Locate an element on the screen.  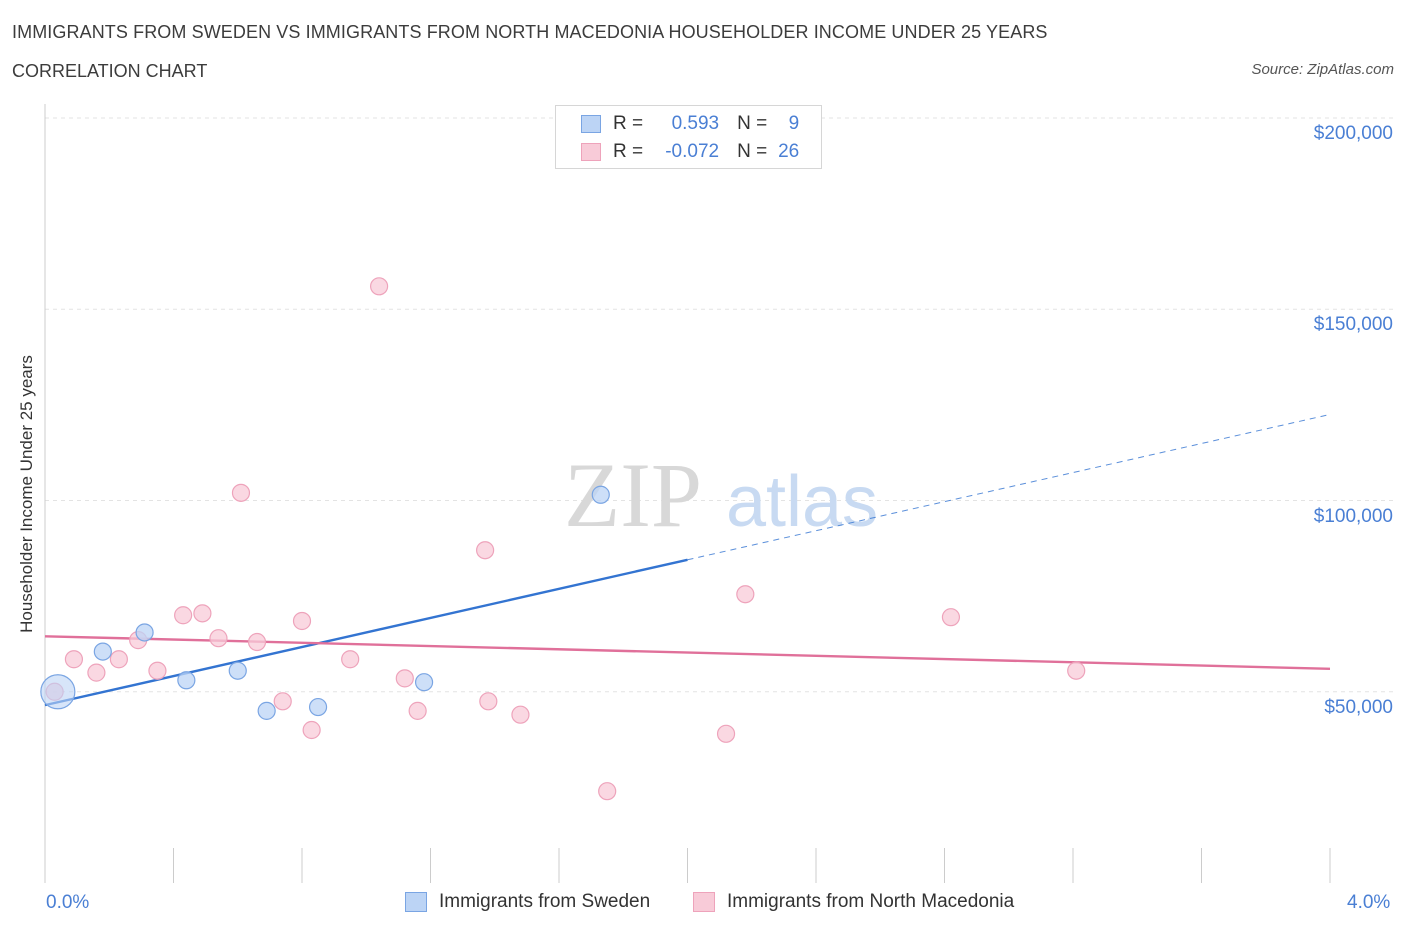
legend-swatch-sweden is located at coordinates (591, 124).